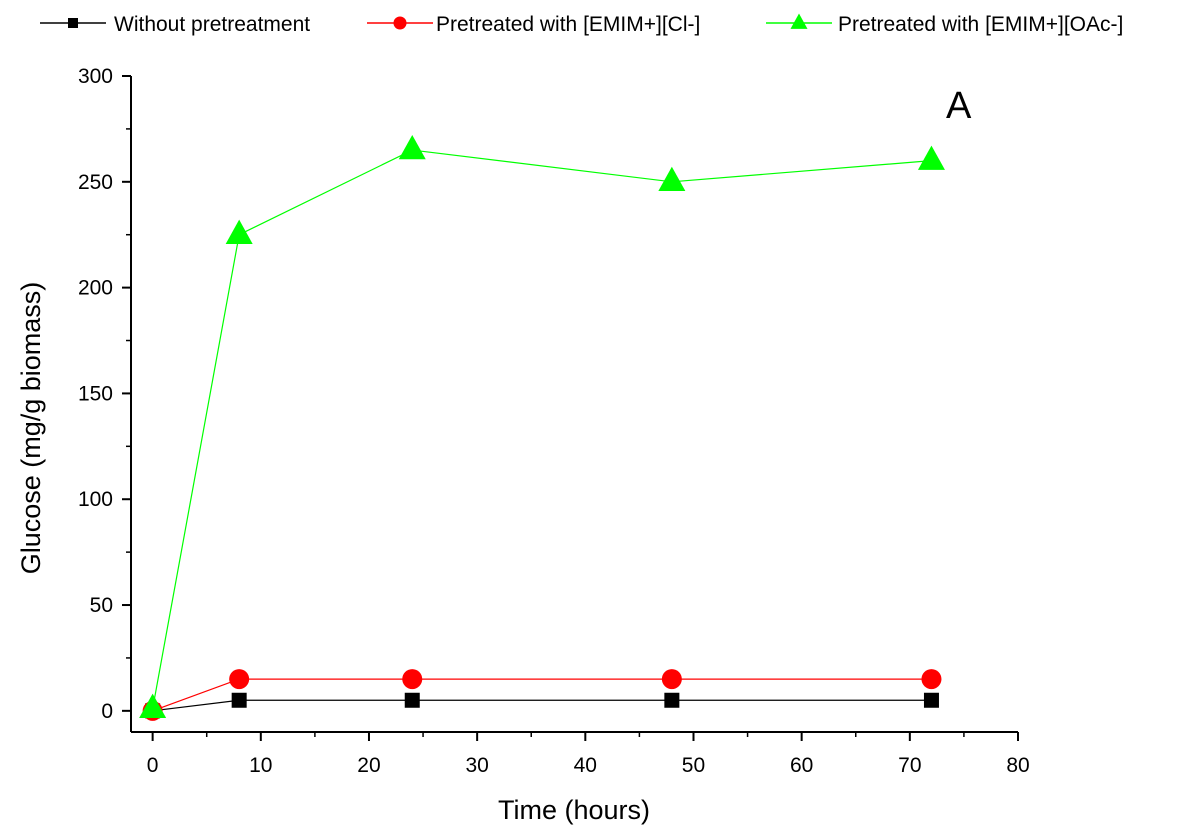 This screenshot has width=1194, height=832. Describe the element at coordinates (980, 24) in the screenshot. I see `legend-label: Pretreated with [EMIM+][OAc-]` at that location.